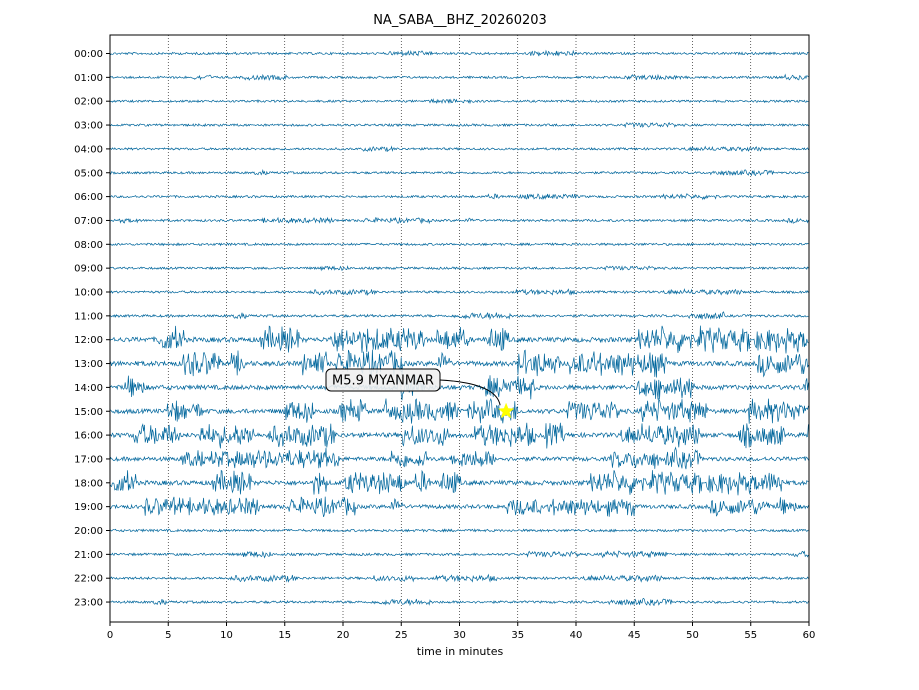 The width and height of the screenshot is (919, 690). I want to click on y-tick-label: 16:00, so click(88, 436).